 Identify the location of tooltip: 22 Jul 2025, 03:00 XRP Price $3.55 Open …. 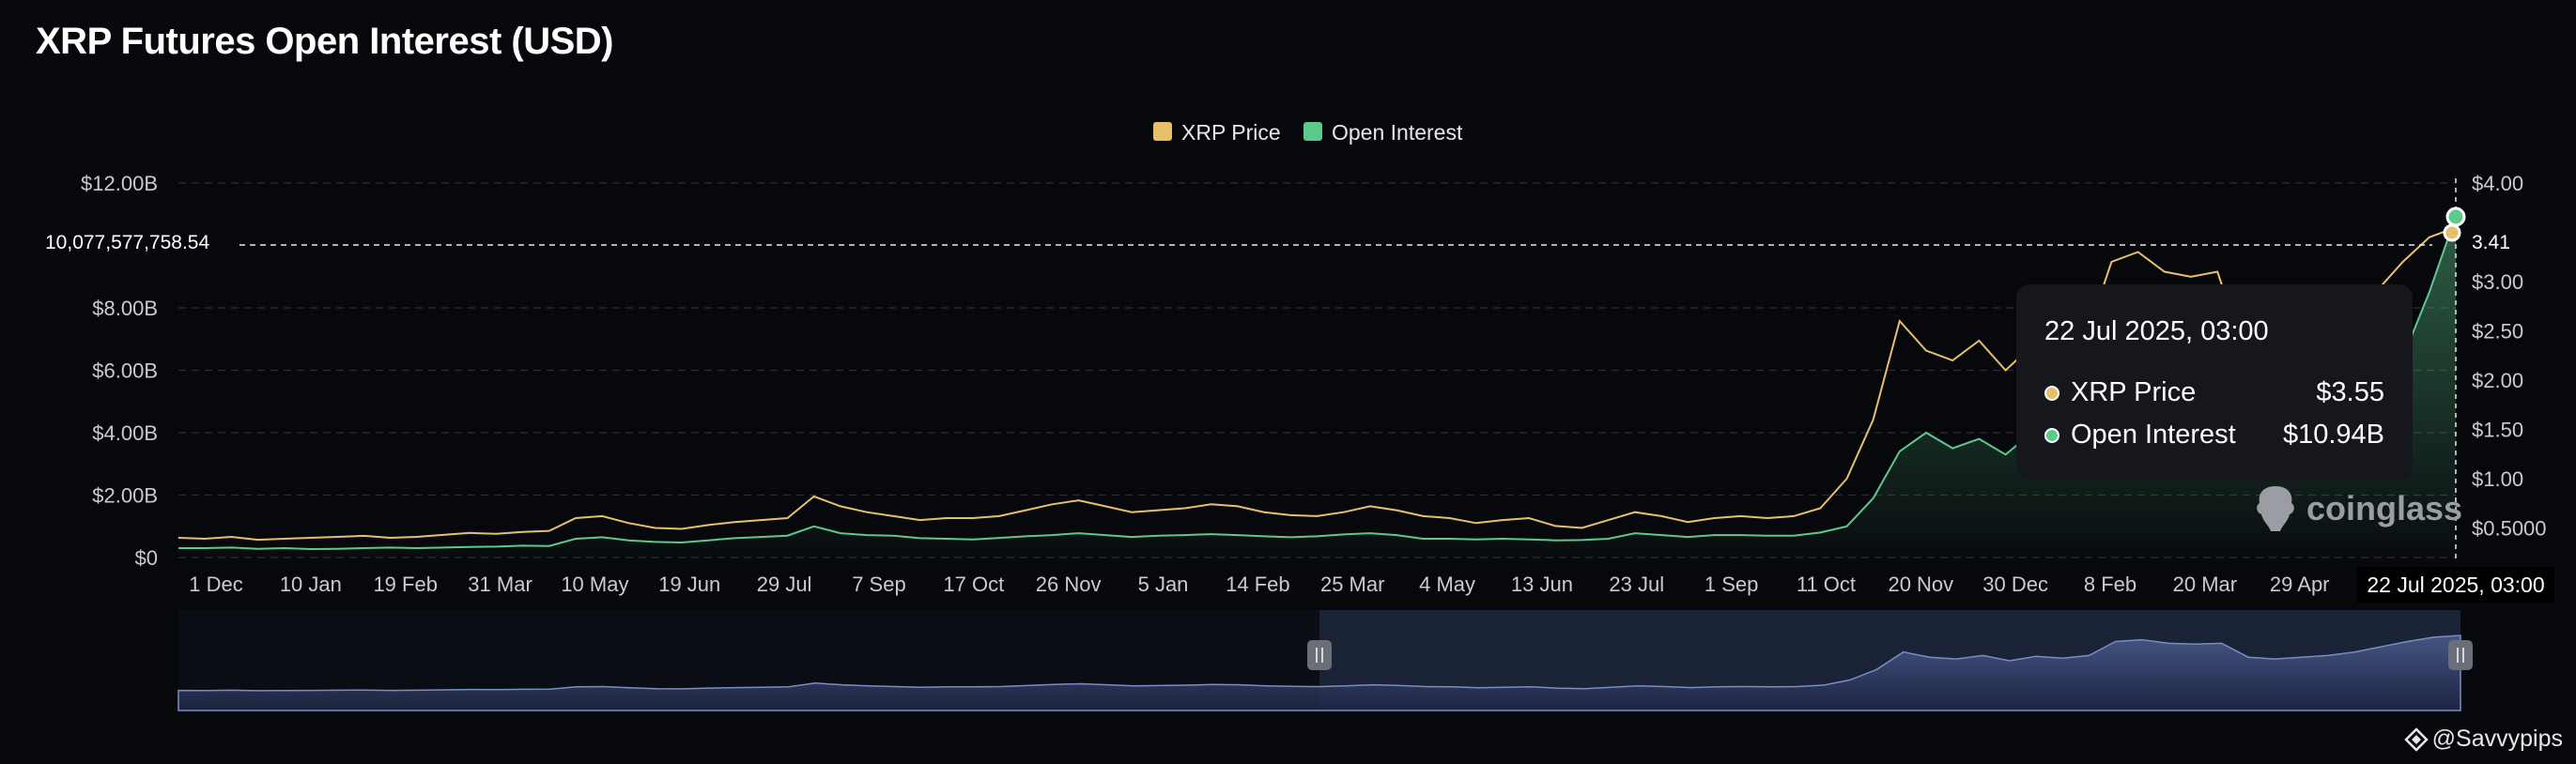
(2214, 382).